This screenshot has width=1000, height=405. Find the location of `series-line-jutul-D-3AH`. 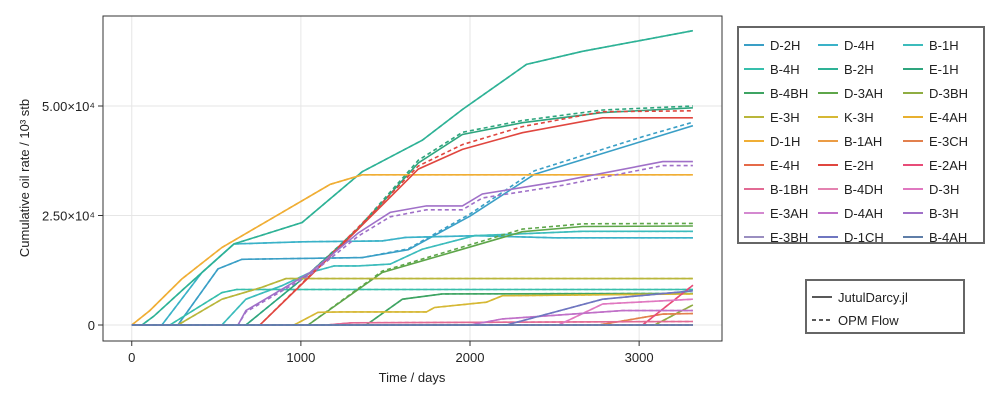

series-line-jutul-D-3AH is located at coordinates (412, 275).